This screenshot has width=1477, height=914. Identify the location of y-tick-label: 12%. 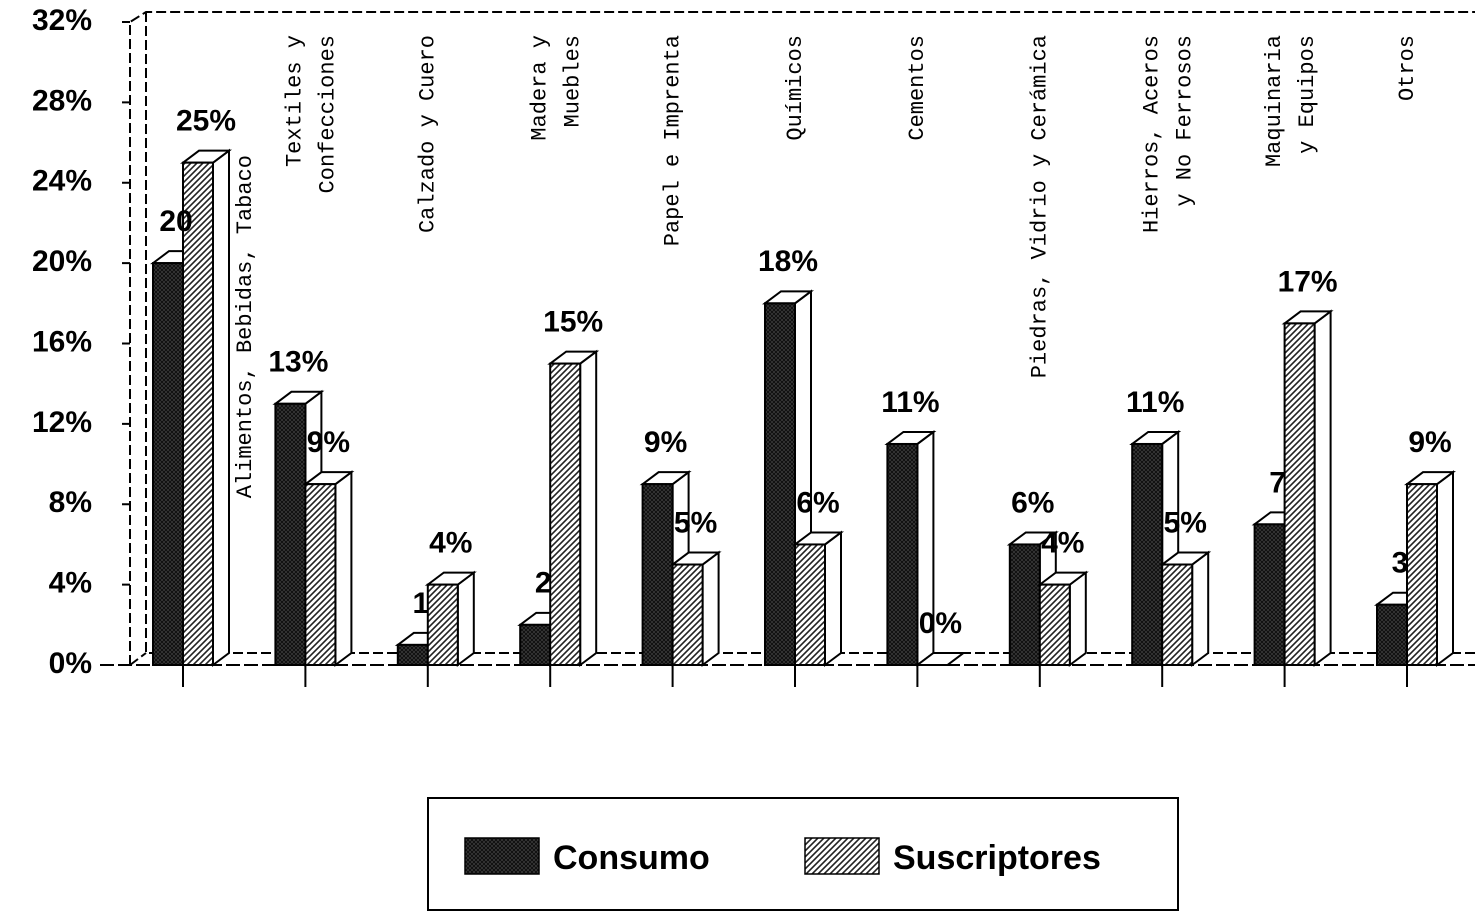
(62, 422).